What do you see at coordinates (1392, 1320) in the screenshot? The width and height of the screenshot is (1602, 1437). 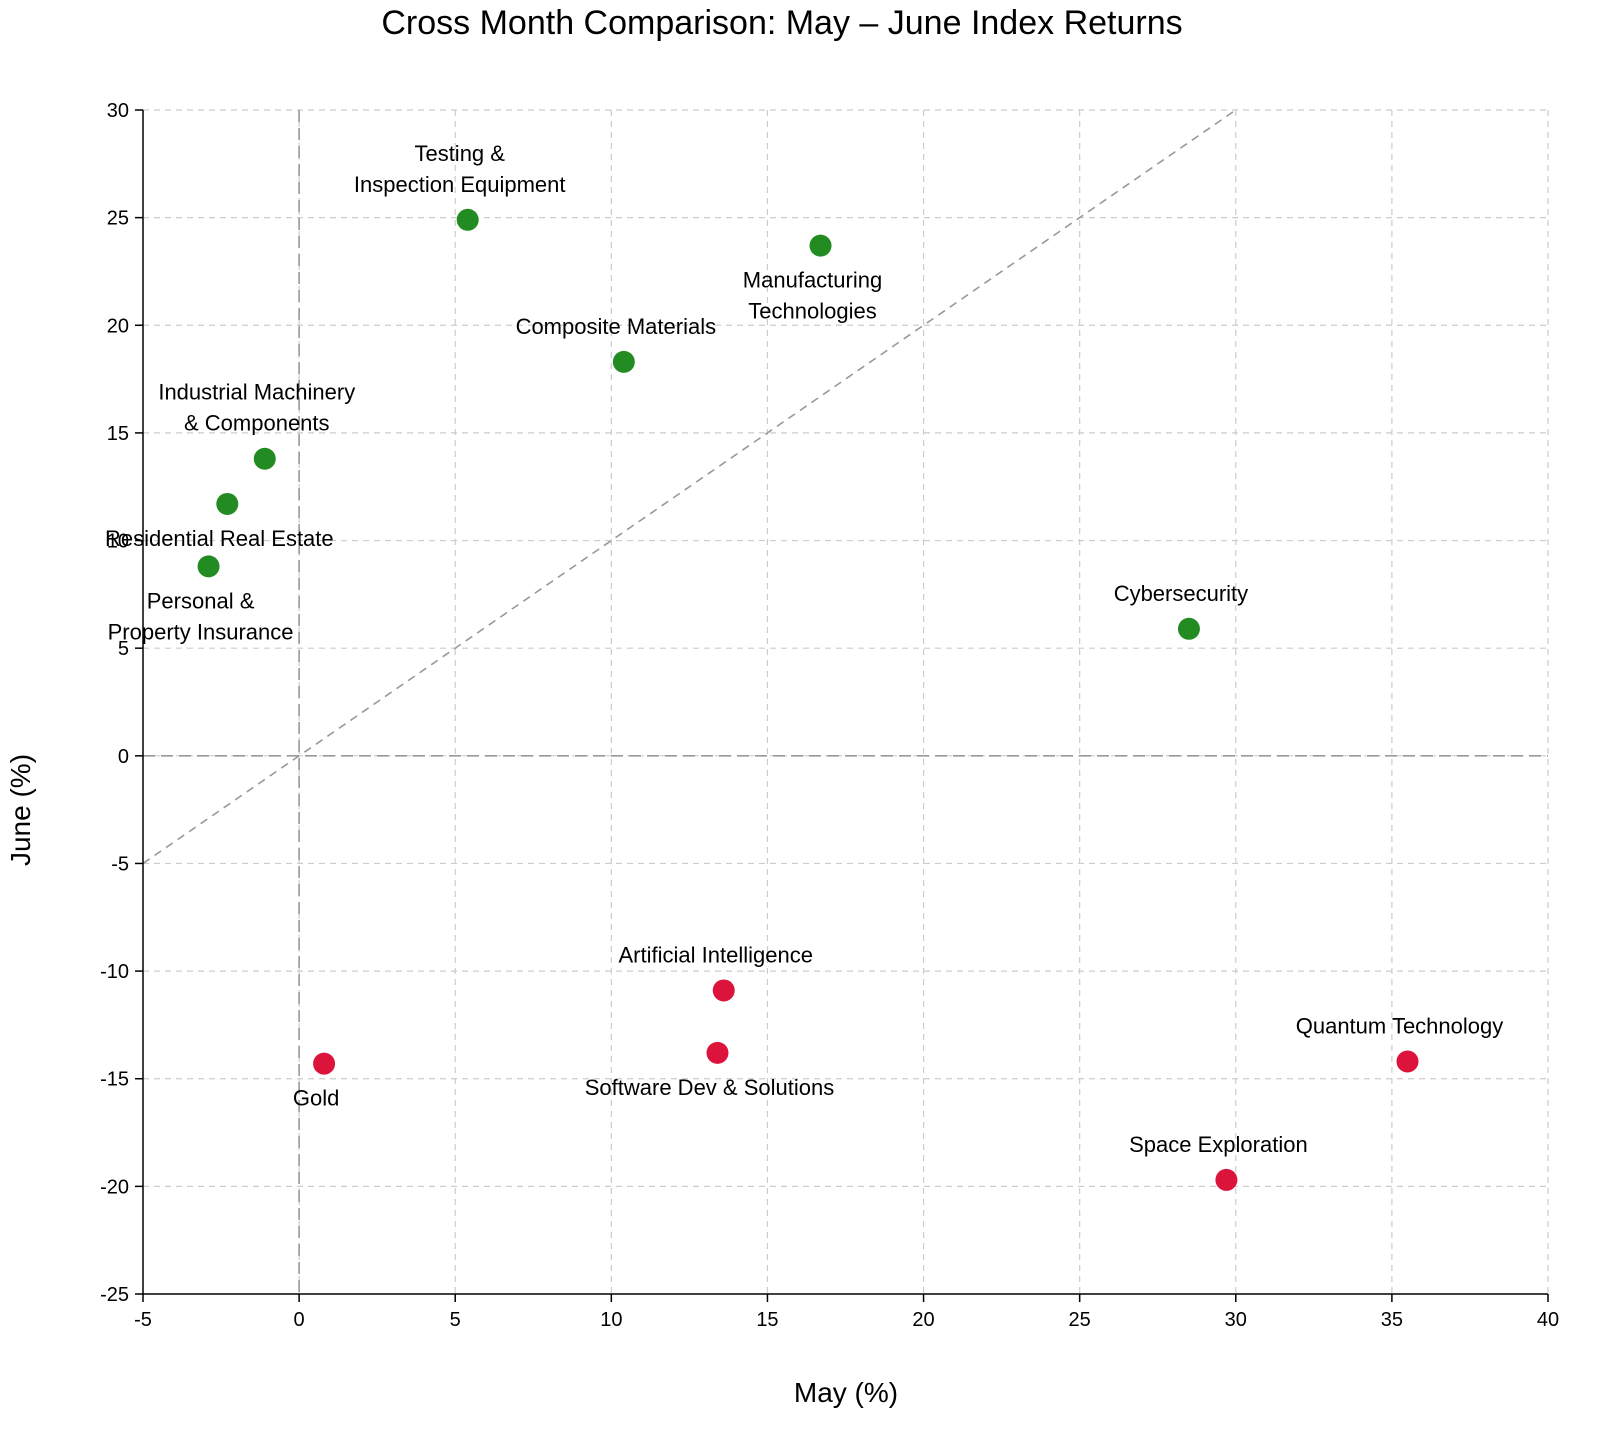 I see `x-tick-label: 35` at bounding box center [1392, 1320].